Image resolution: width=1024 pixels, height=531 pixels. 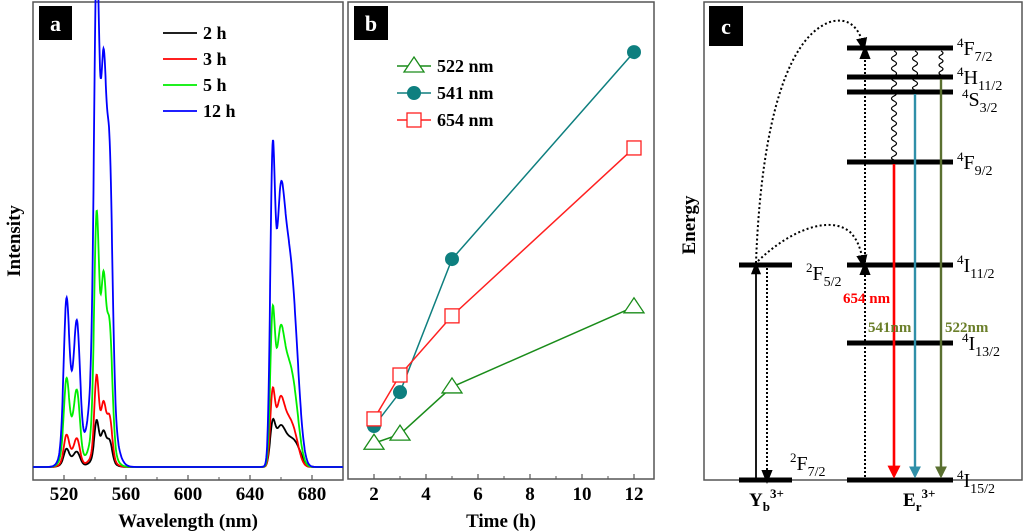 I want to click on panel-a-x-tick-label: 640, so click(x=250, y=494).